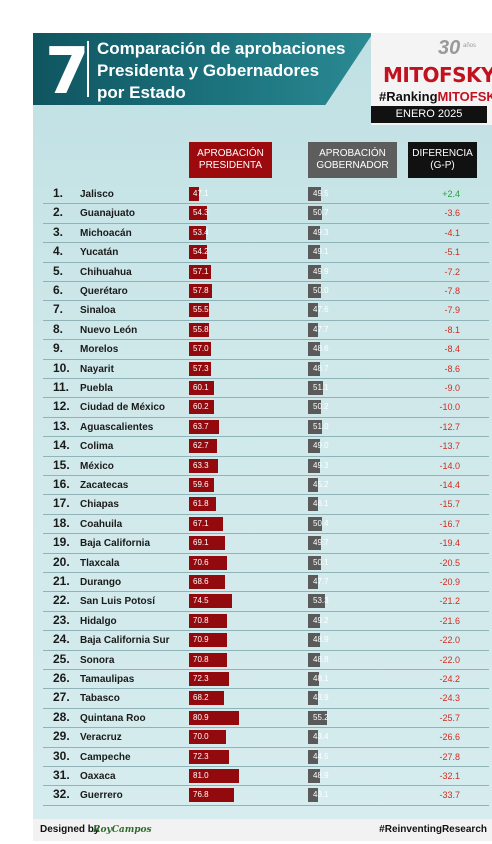 This screenshot has width=492, height=844. I want to click on anniversary-logo: 30, so click(449, 48).